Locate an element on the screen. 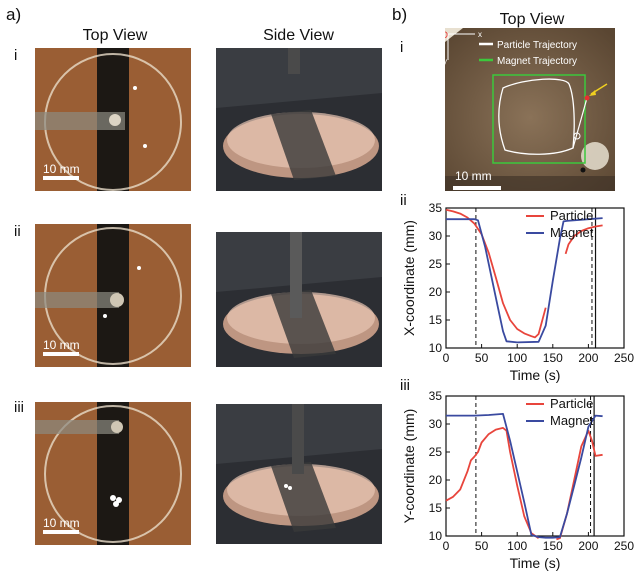  panel-a-label: a) is located at coordinates (14, 14).